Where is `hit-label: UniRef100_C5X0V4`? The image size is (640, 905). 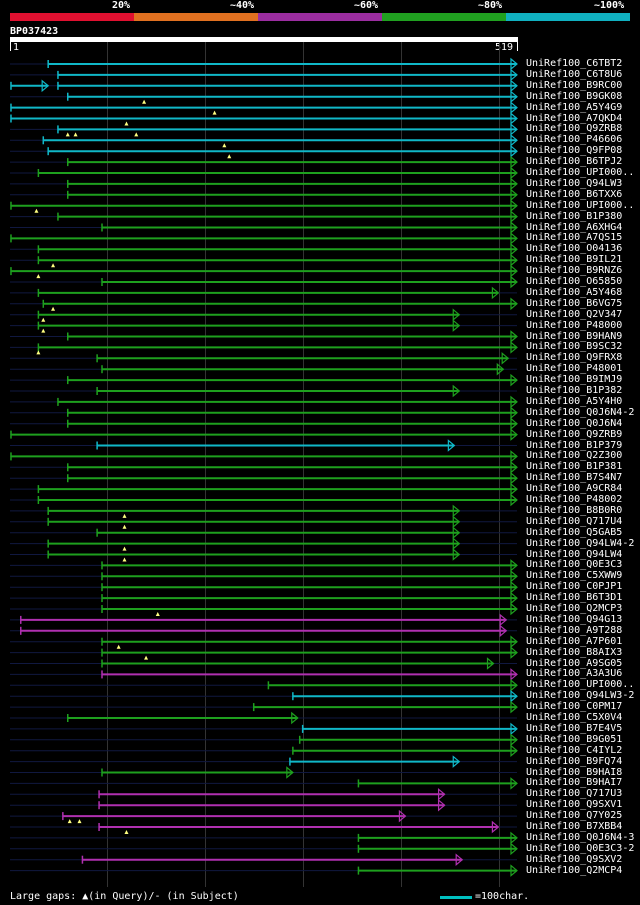 hit-label: UniRef100_C5X0V4 is located at coordinates (574, 717).